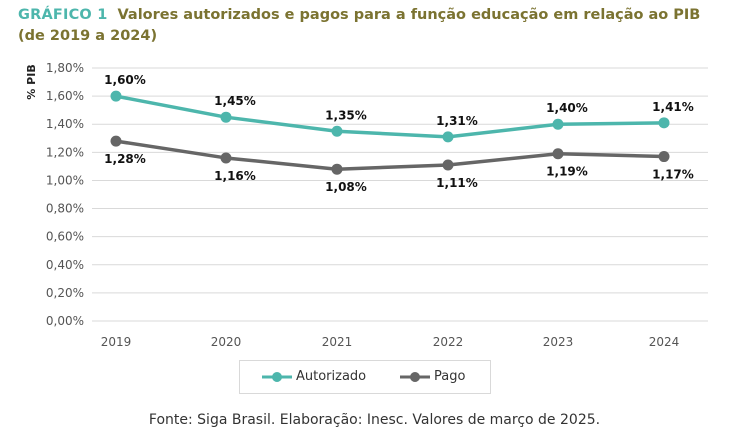 This screenshot has height=442, width=749. What do you see at coordinates (673, 175) in the screenshot?
I see `data-label-pago: 1,17%` at bounding box center [673, 175].